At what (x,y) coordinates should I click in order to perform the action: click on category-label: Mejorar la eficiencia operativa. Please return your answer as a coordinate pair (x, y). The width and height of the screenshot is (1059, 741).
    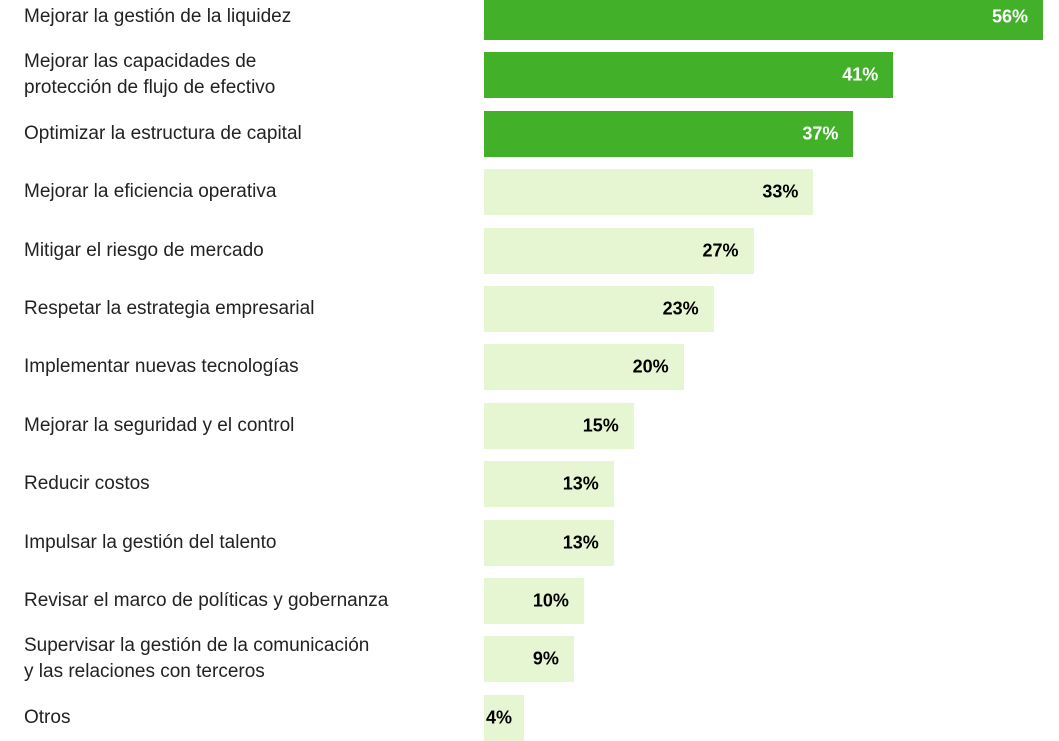
    Looking at the image, I should click on (150, 192).